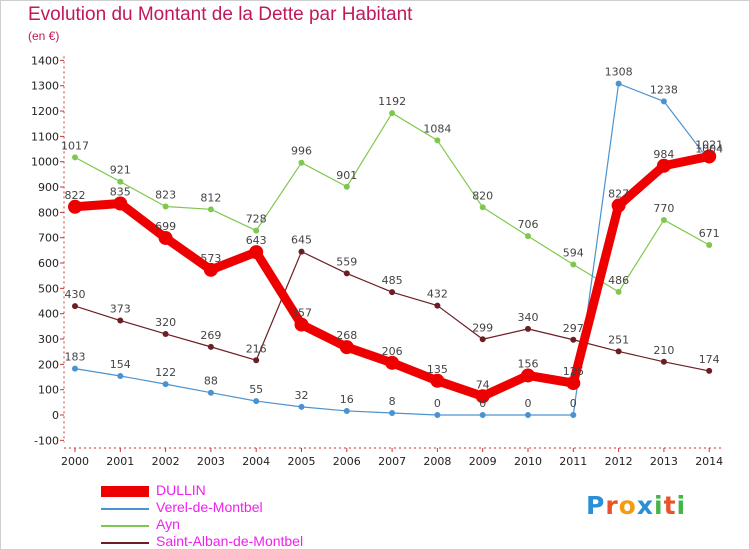  What do you see at coordinates (256, 240) in the screenshot?
I see `data-label: 643` at bounding box center [256, 240].